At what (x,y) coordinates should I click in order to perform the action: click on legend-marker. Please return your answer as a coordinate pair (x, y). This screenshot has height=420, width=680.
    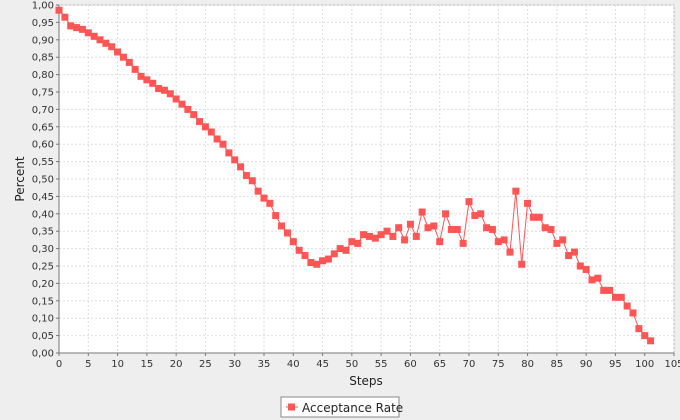
    Looking at the image, I should click on (291, 407).